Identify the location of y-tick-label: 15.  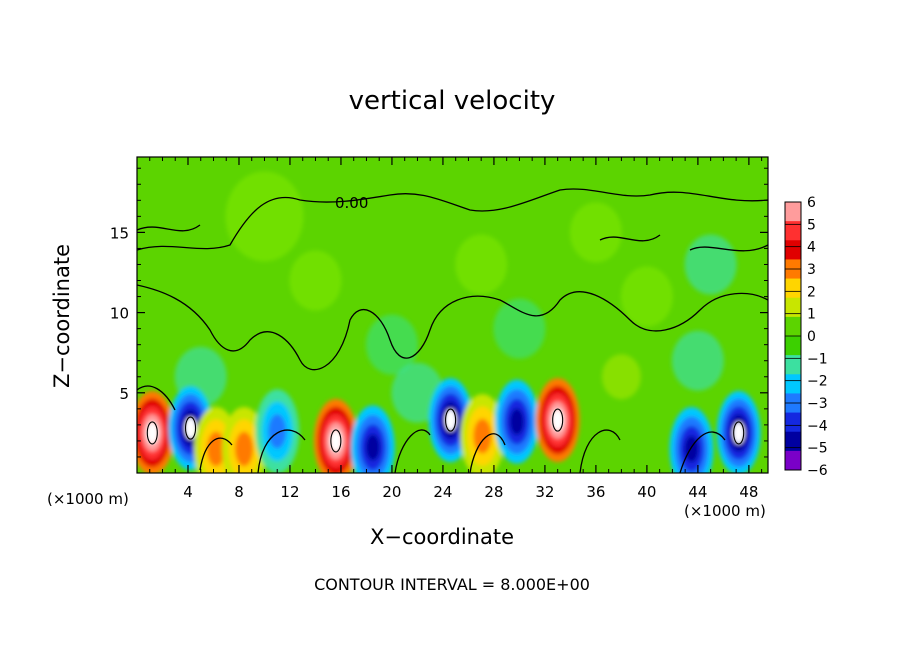
(119, 233).